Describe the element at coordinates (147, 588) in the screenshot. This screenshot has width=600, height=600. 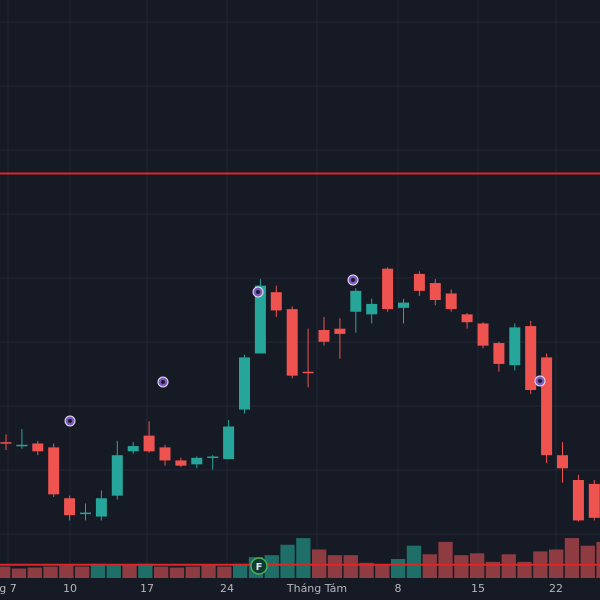
I see `x-tick-label: 17` at that location.